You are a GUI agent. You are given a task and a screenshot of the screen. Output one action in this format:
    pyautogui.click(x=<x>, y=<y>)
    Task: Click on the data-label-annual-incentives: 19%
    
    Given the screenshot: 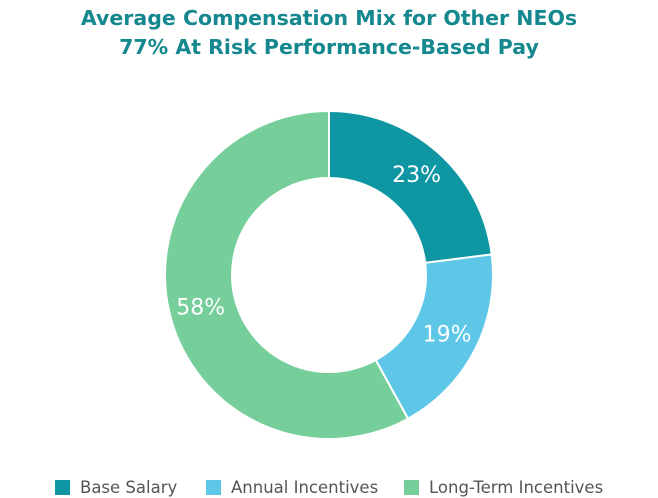 What is the action you would take?
    pyautogui.click(x=447, y=335)
    